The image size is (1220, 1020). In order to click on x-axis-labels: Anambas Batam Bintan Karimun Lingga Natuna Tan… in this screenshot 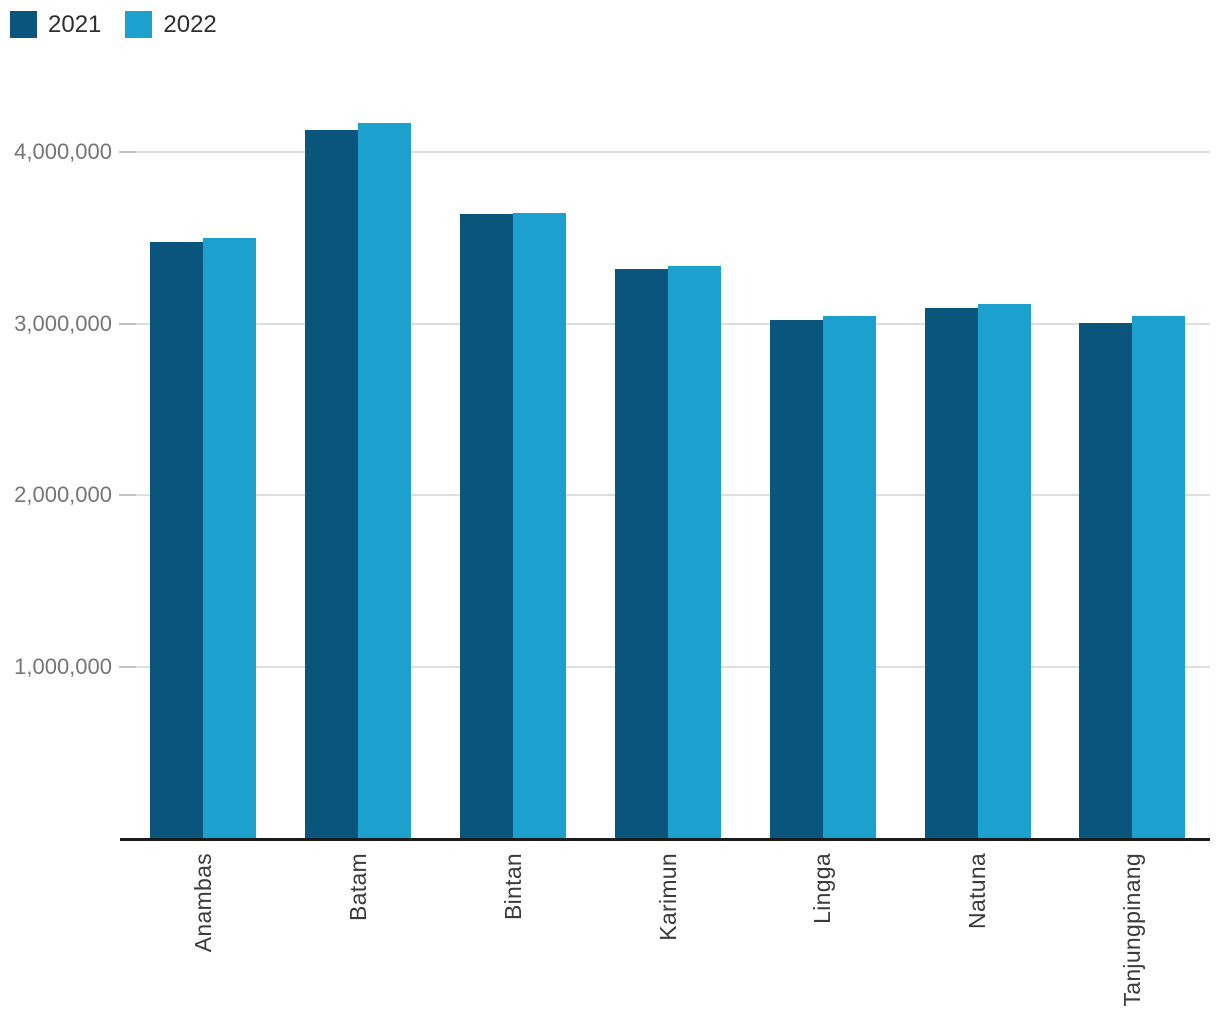, I will do `click(668, 930)`.